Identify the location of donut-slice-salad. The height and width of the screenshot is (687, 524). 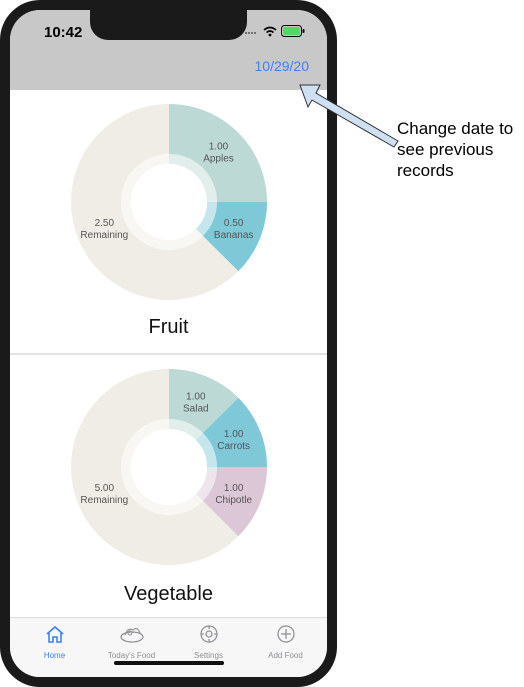
(204, 401).